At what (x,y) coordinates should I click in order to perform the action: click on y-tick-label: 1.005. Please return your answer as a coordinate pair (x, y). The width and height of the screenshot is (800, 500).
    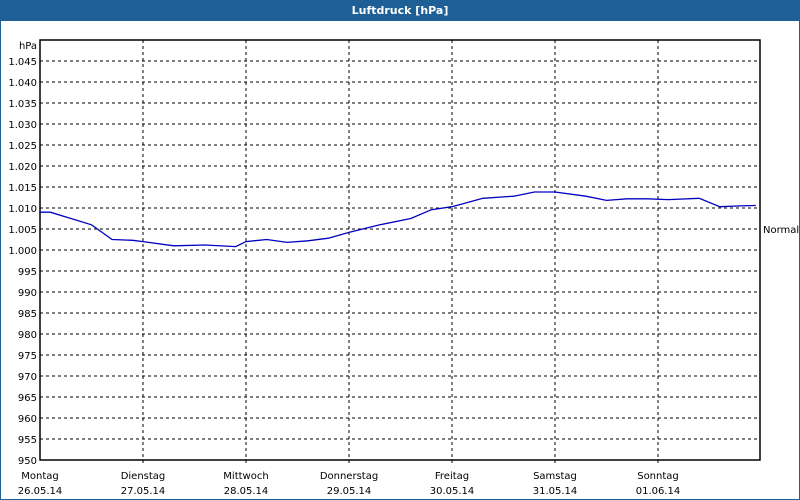
    Looking at the image, I should click on (22, 230).